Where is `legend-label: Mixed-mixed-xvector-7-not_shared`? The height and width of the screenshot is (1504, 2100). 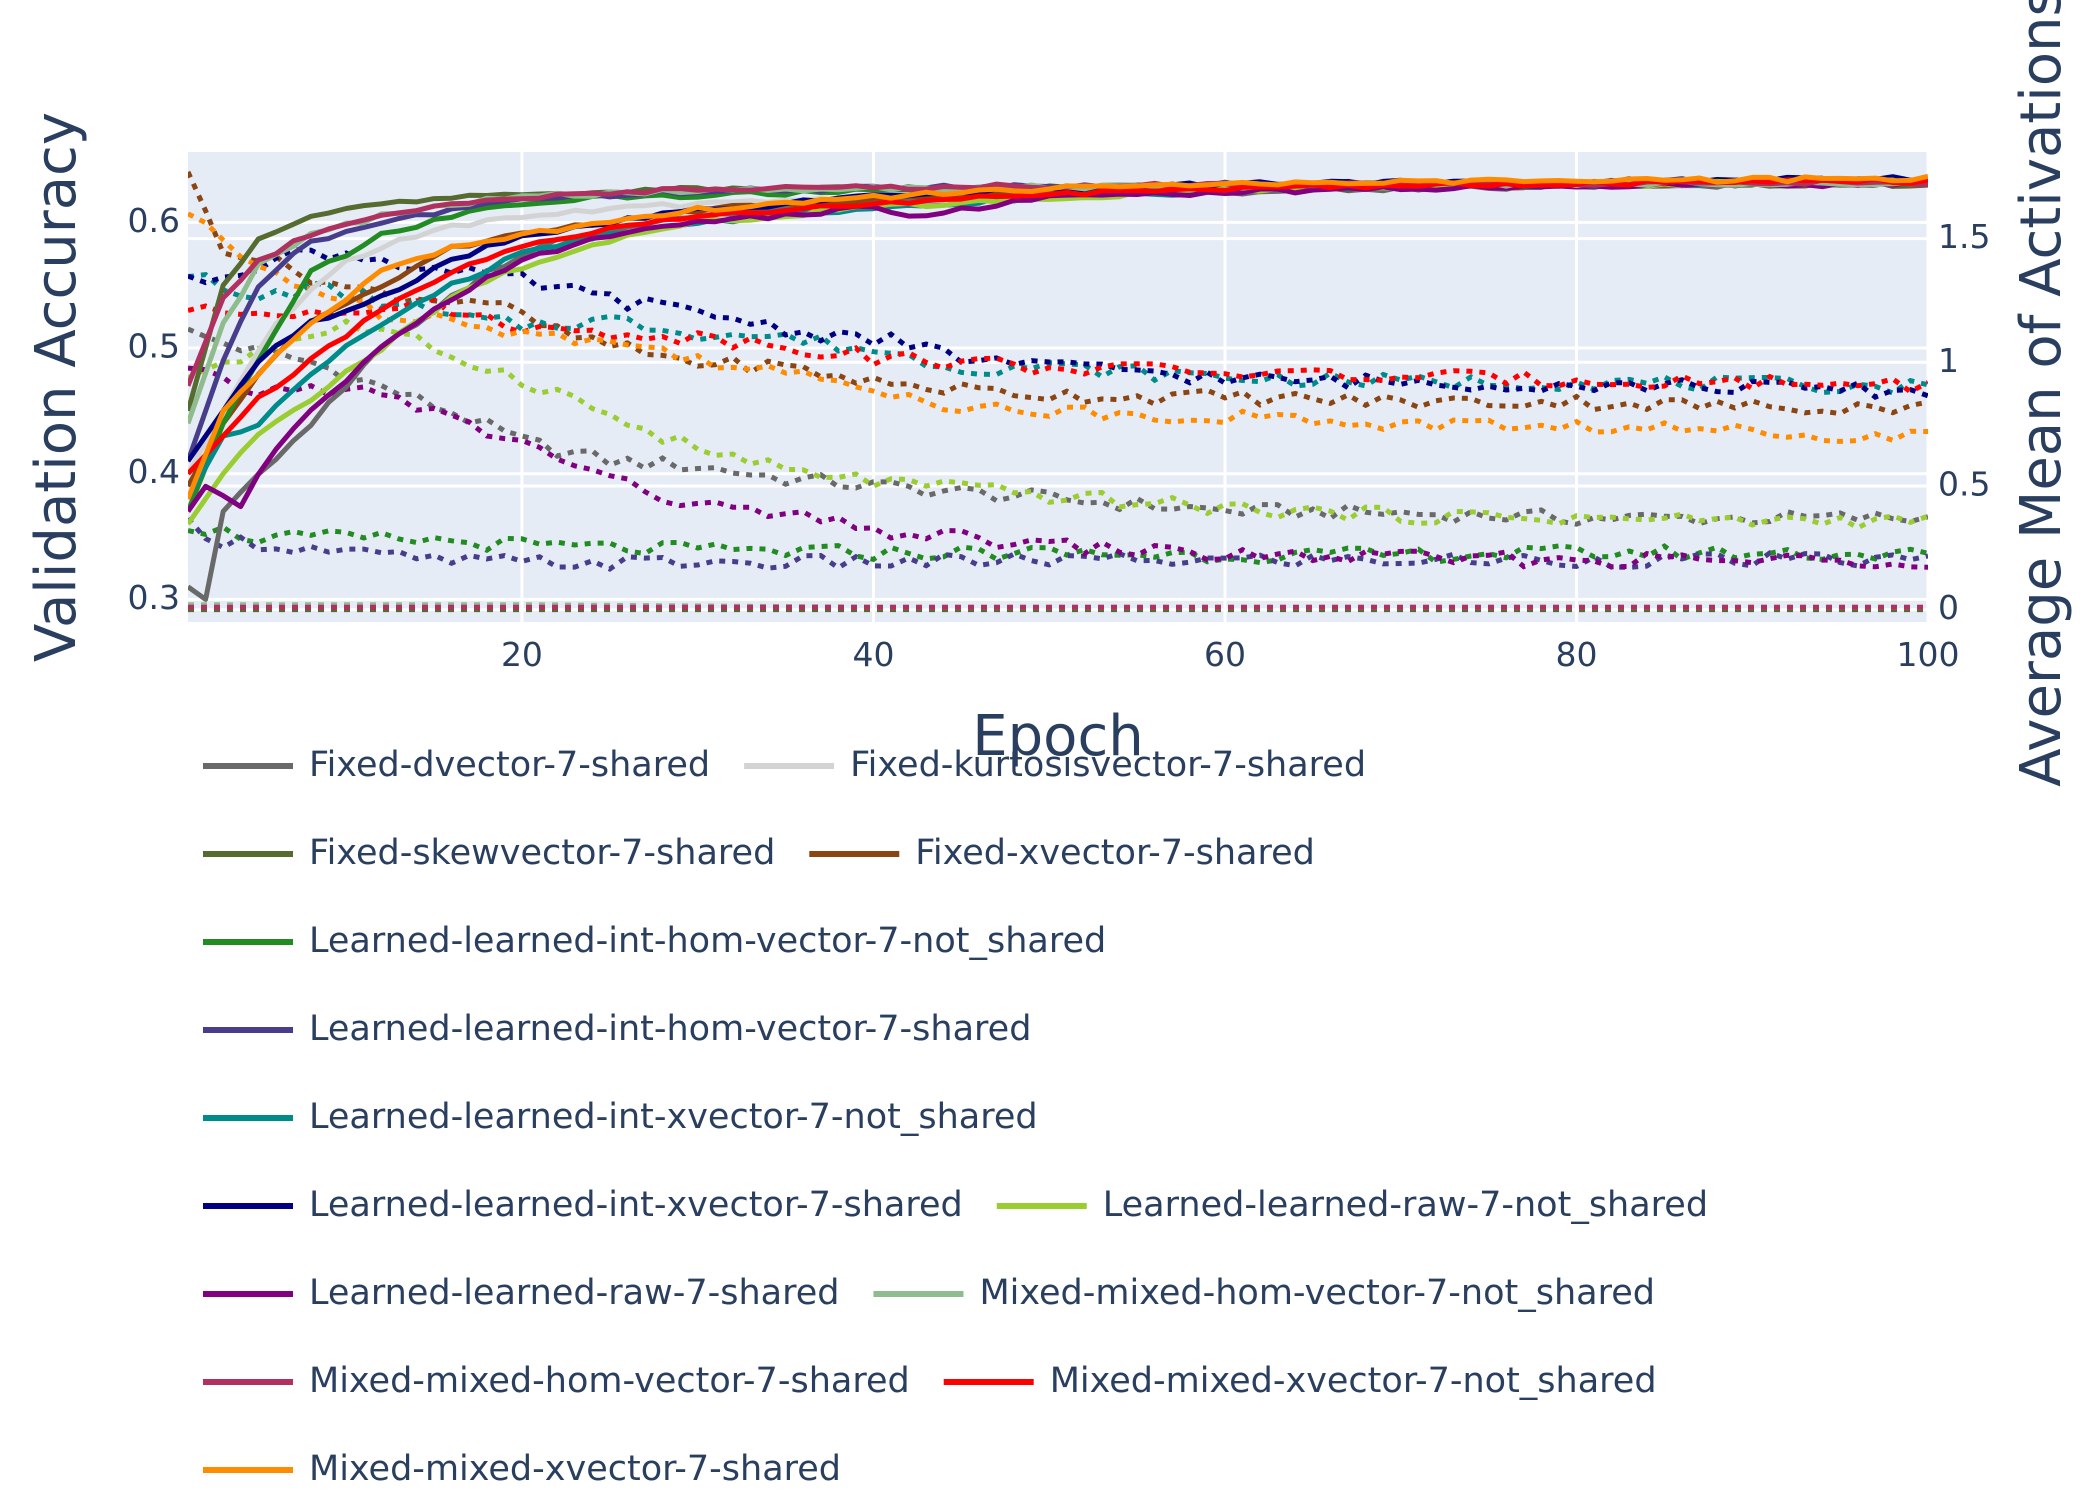
legend-label: Mixed-mixed-xvector-7-not_shared is located at coordinates (1353, 1381).